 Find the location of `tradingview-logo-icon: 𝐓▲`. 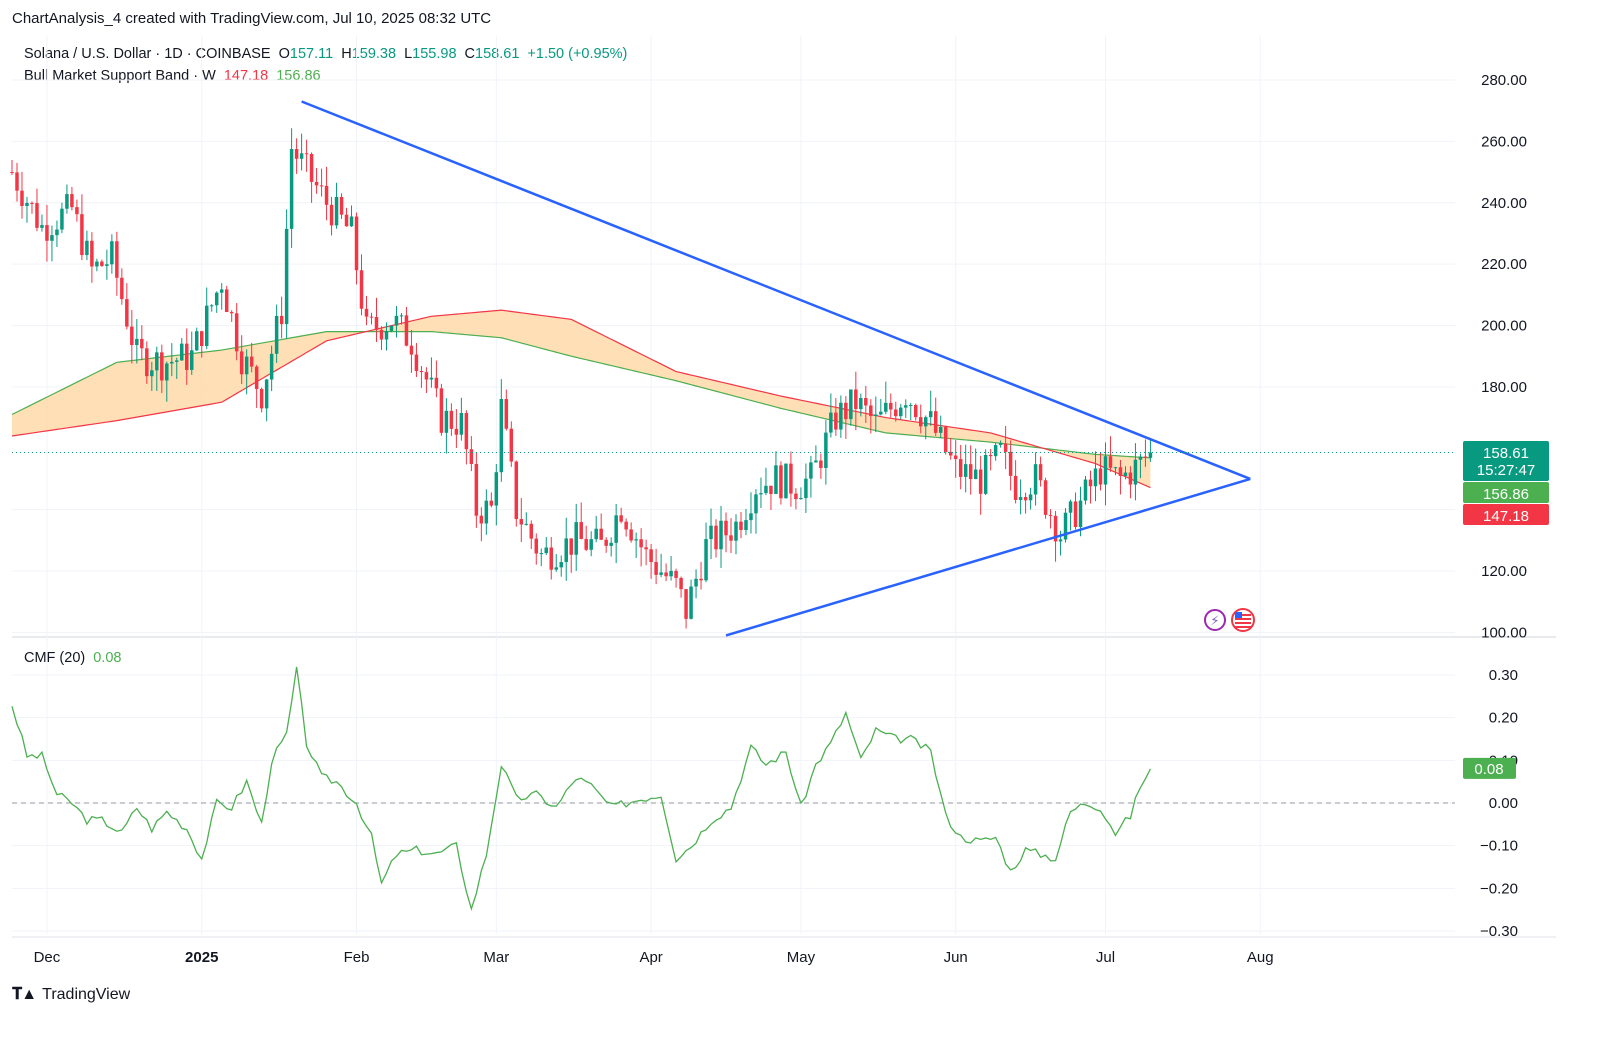

tradingview-logo-icon: 𝐓▲ is located at coordinates (24, 994).